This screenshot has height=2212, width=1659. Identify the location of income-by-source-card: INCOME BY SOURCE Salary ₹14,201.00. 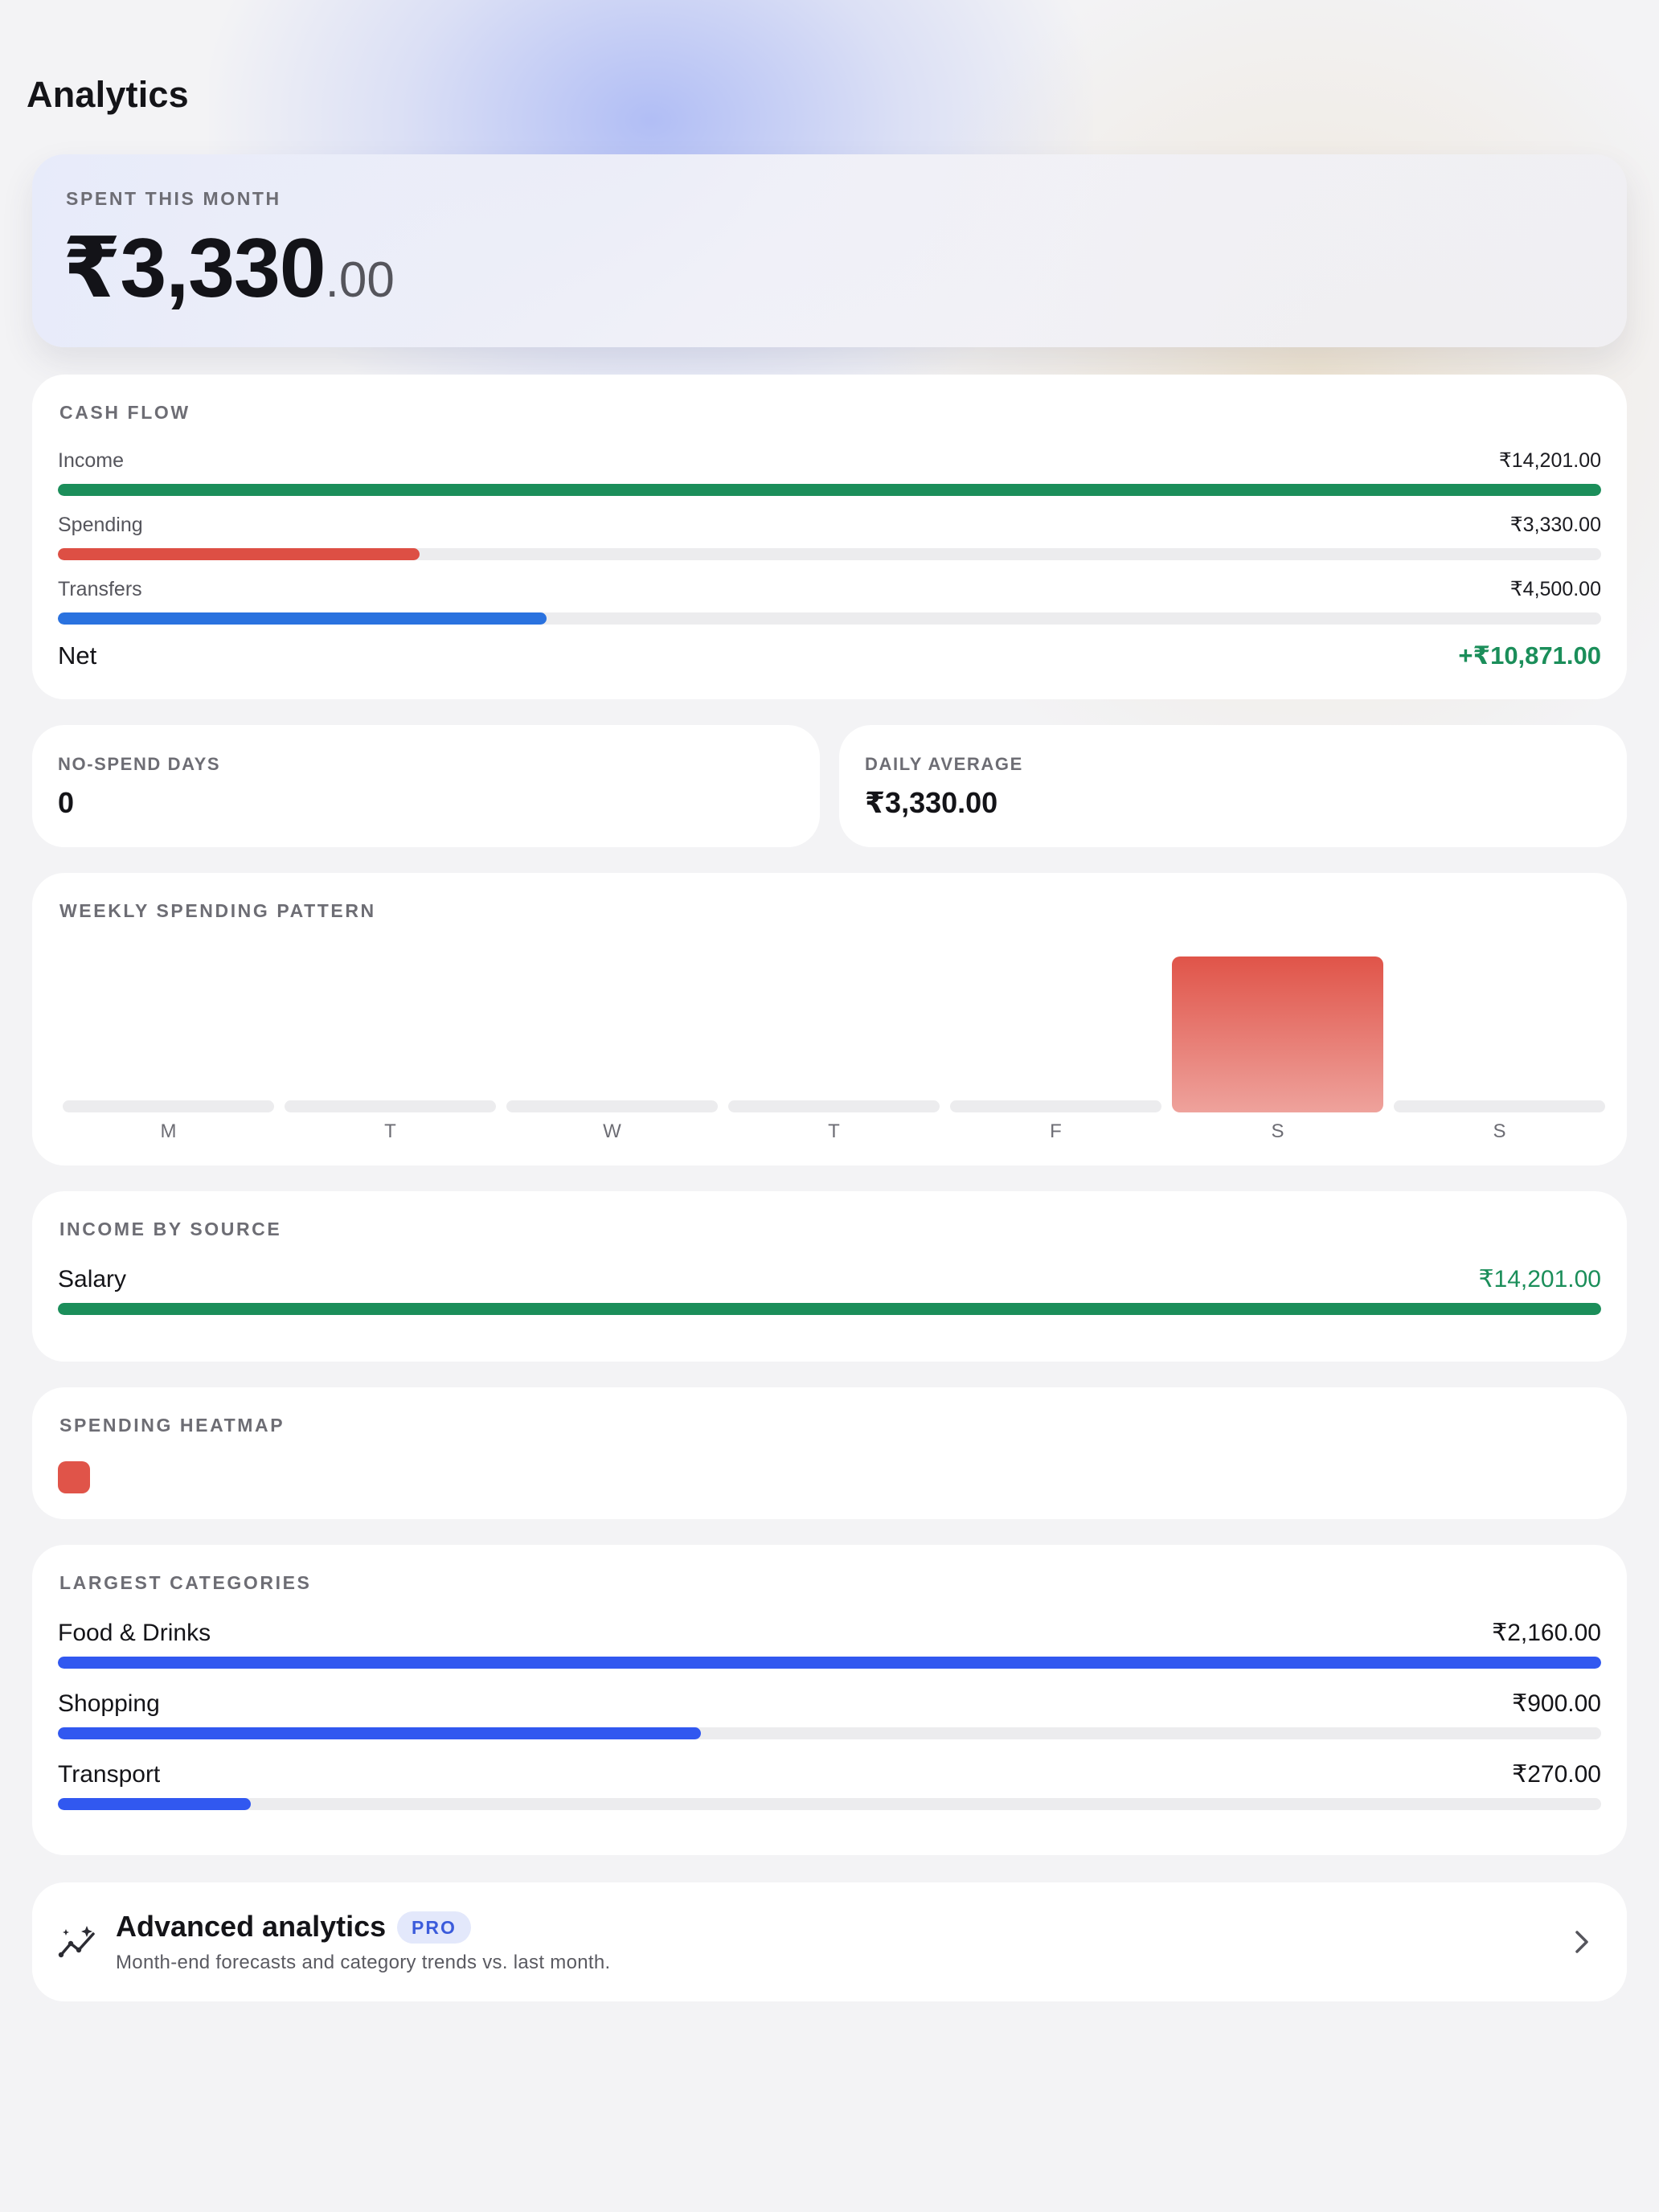
(829, 1276).